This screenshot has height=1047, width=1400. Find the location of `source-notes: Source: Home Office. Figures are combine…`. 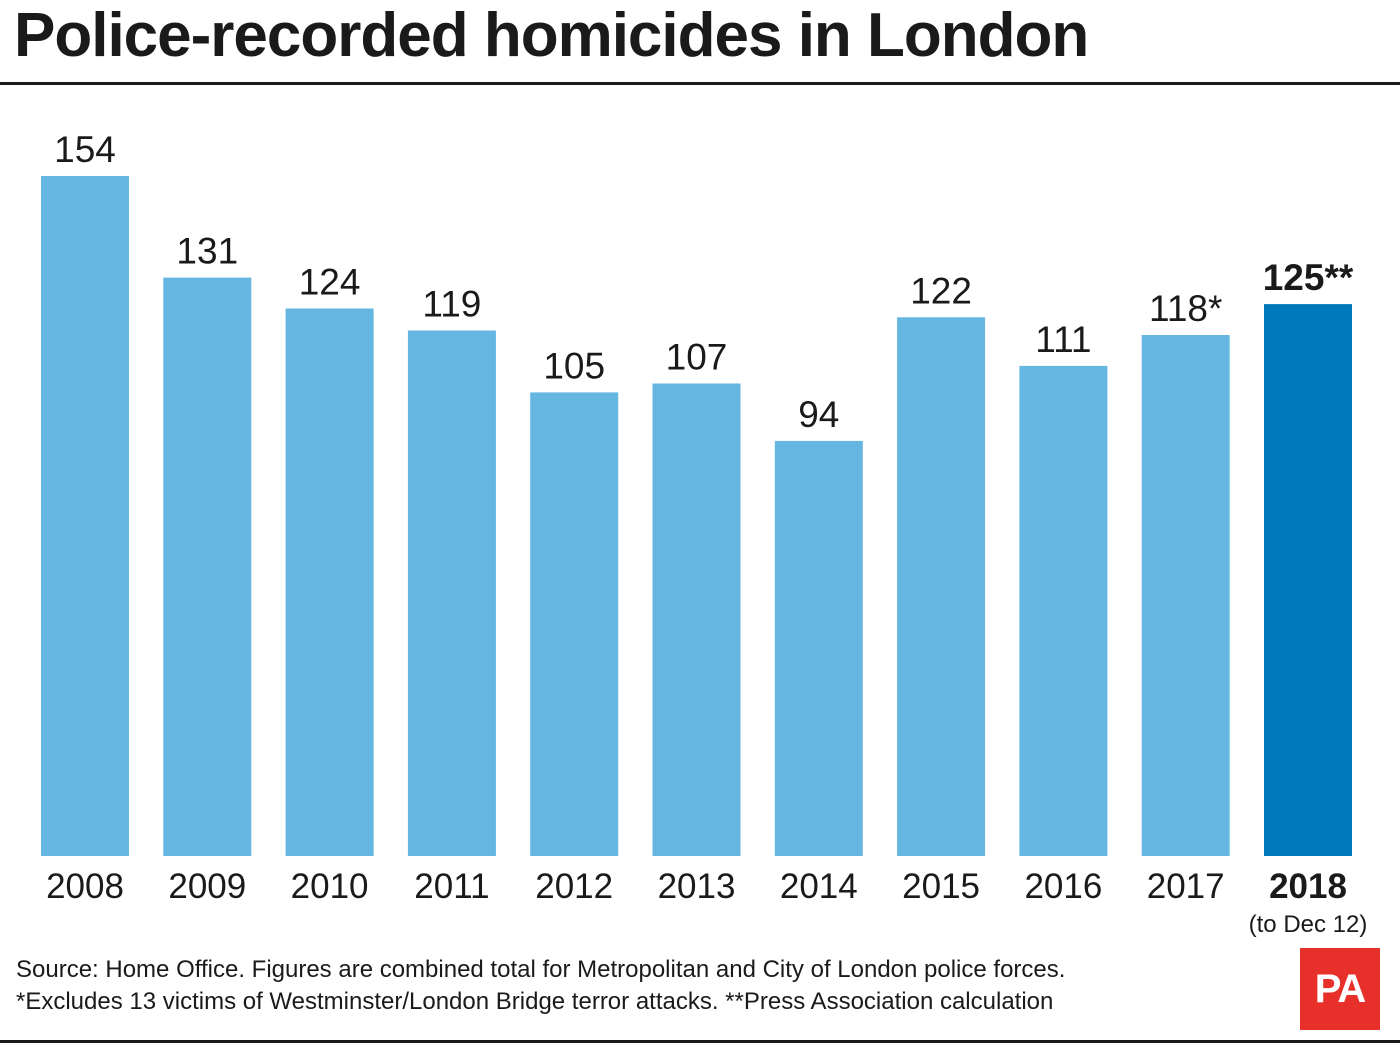

source-notes: Source: Home Office. Figures are combine… is located at coordinates (651, 986).